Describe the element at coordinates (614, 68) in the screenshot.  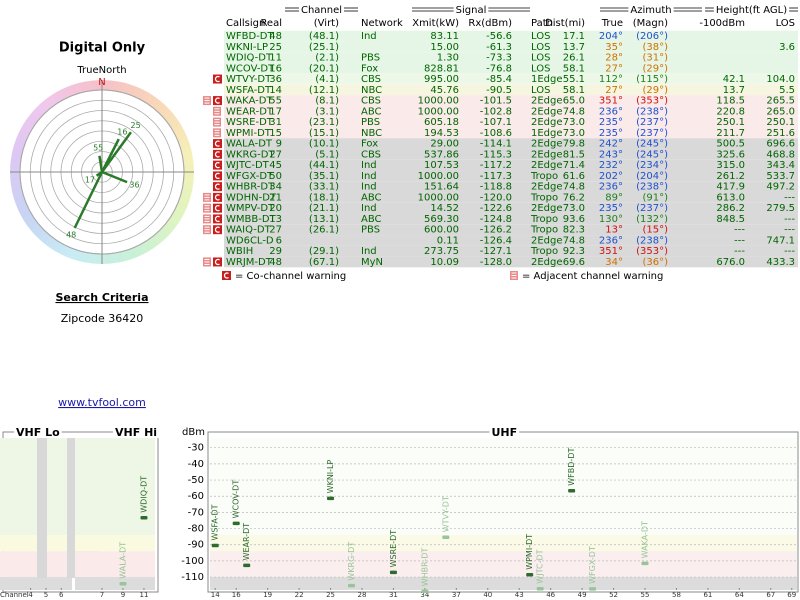
I see `table-cell: 27°` at that location.